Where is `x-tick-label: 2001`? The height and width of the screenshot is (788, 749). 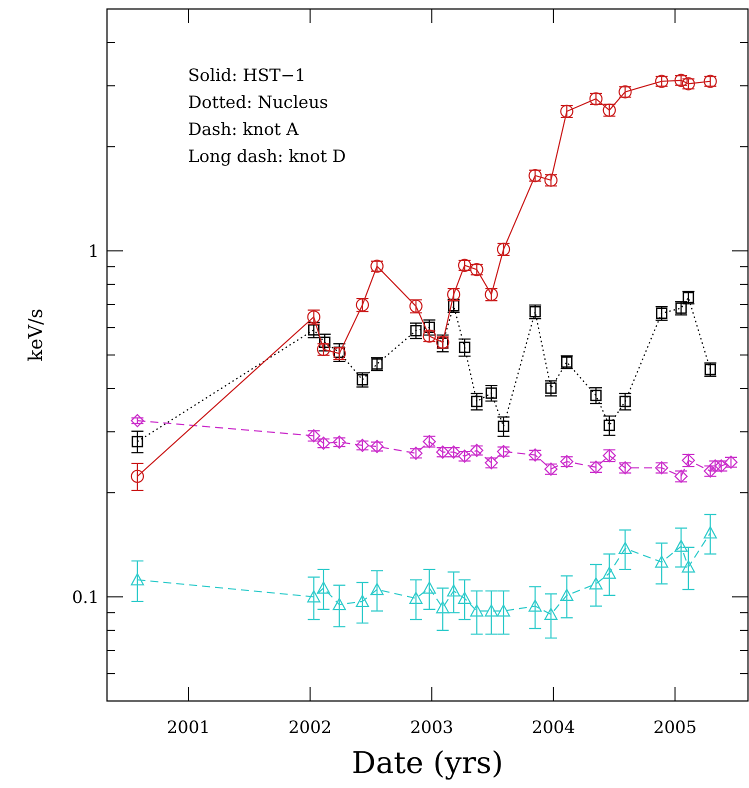
x-tick-label: 2001 is located at coordinates (188, 728).